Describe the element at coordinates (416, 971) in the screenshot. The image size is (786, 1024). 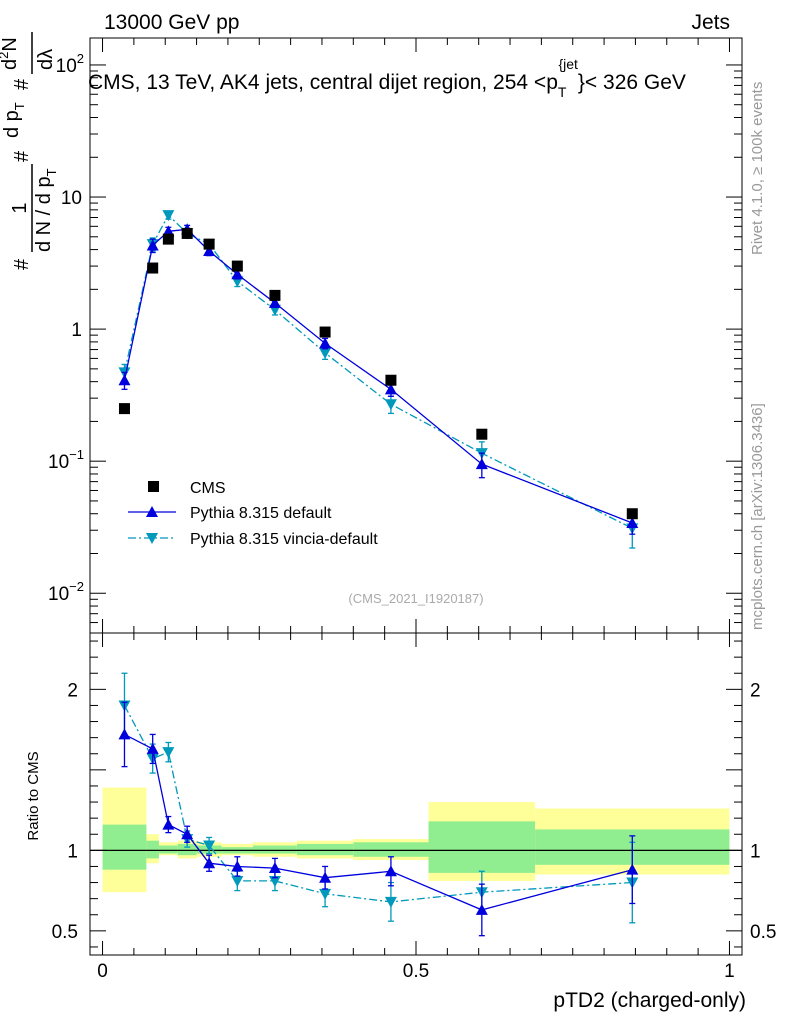
I see `x-tick-label: 0.5` at that location.